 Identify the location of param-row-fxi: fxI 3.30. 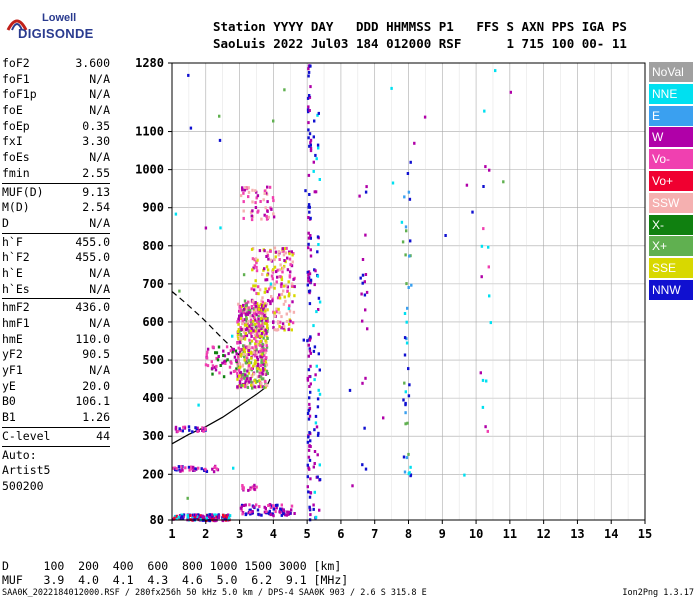
(56, 142).